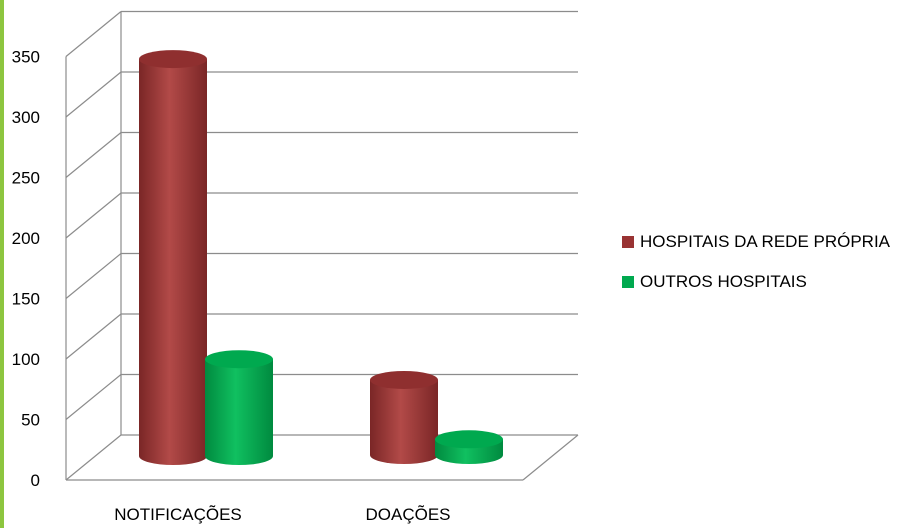 This screenshot has width=903, height=528. Describe the element at coordinates (550, 457) in the screenshot. I see `floor-right-edge` at that location.